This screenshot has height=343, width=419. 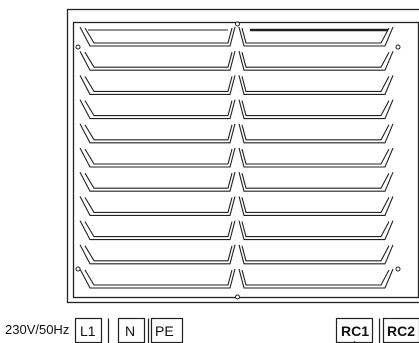 What do you see at coordinates (377, 330) in the screenshot?
I see `remote-terminal-block: RC1 RC2` at bounding box center [377, 330].